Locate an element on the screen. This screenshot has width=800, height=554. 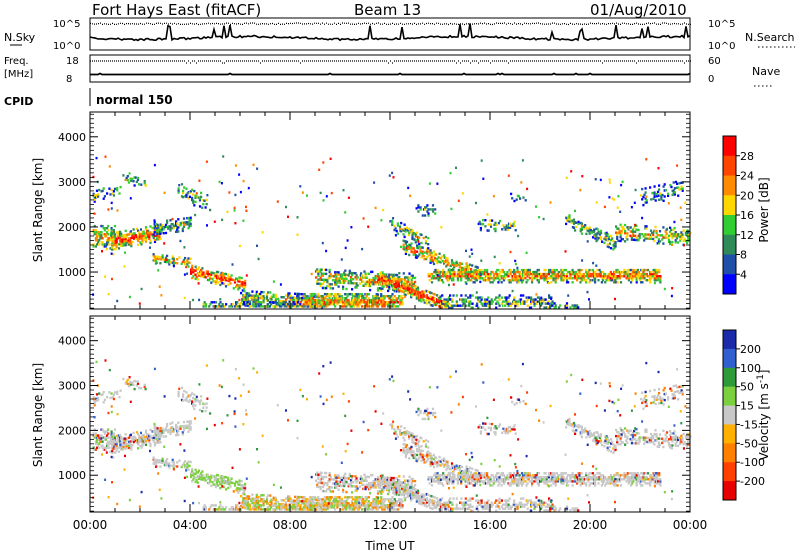
date-label: 01/Aug/2010 is located at coordinates (638, 10).